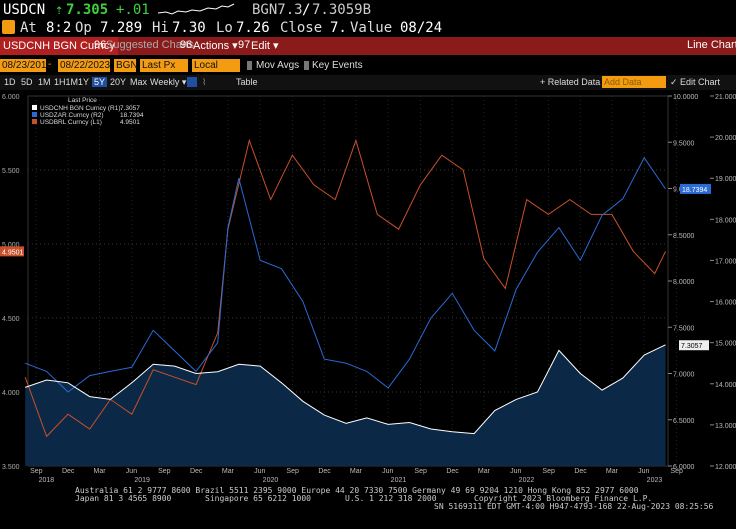 This screenshot has height=529, width=736. Describe the element at coordinates (249, 65) in the screenshot. I see `mov-avgs-checkbox` at that location.